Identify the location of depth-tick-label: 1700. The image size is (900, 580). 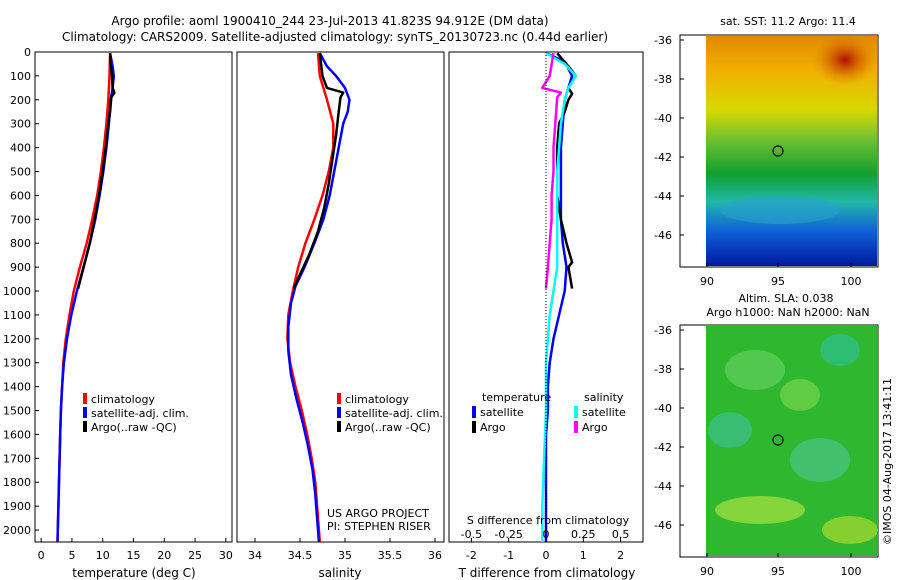
(17, 458).